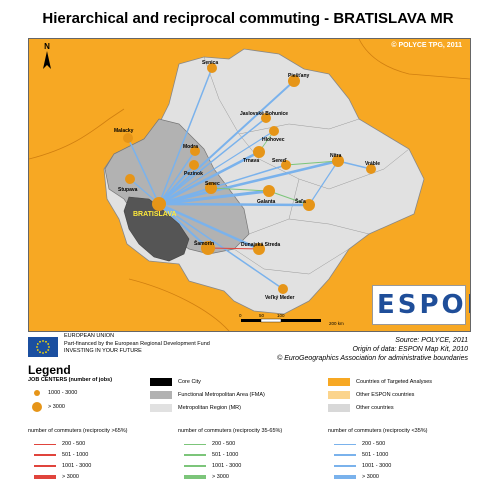  What do you see at coordinates (410, 349) in the screenshot?
I see `source-line-2: Origin of data: ESPON Map Kit, 2010` at bounding box center [410, 349].